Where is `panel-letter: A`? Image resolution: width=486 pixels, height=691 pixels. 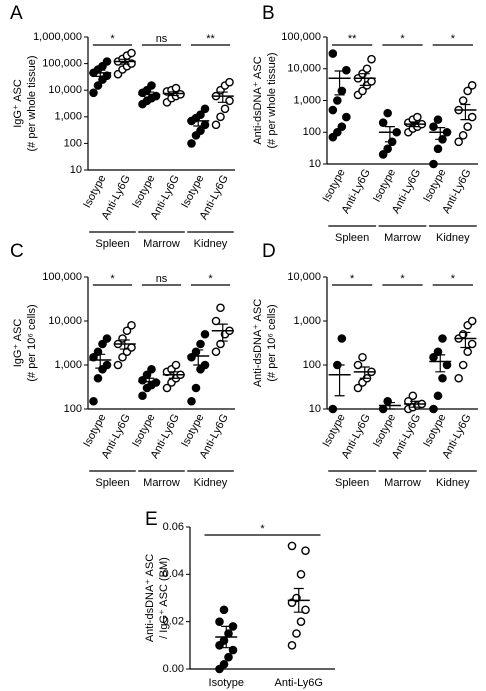 panel-letter: A is located at coordinates (16, 13).